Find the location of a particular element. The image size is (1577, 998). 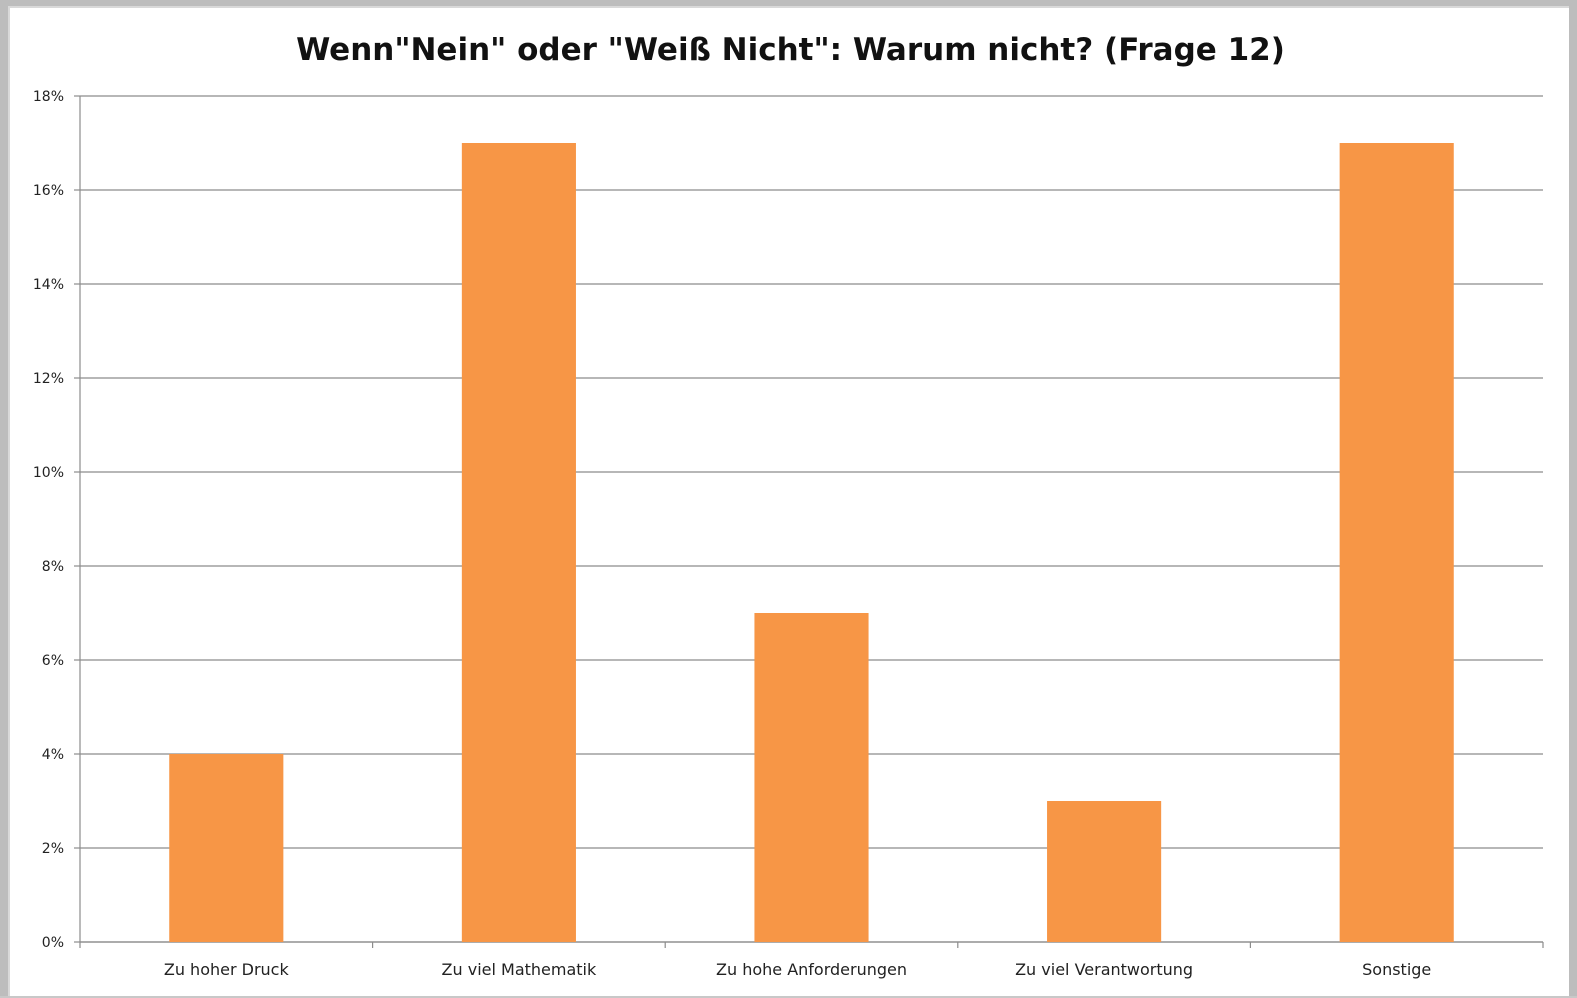

y-tick-label: 14% is located at coordinates (48, 285).